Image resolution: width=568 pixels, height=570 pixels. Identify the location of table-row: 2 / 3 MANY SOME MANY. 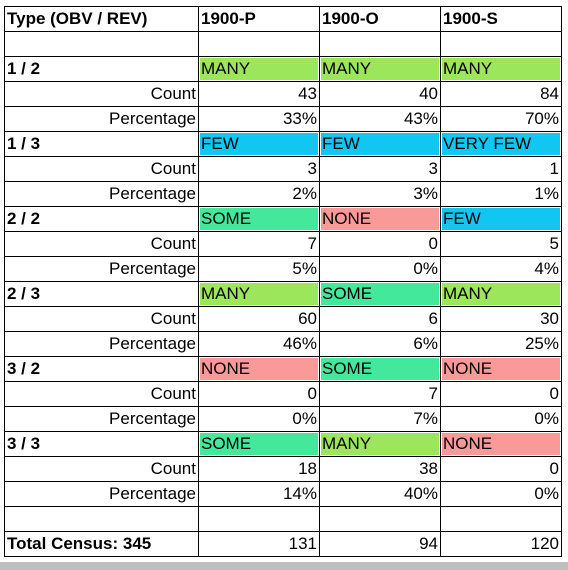
(283, 294).